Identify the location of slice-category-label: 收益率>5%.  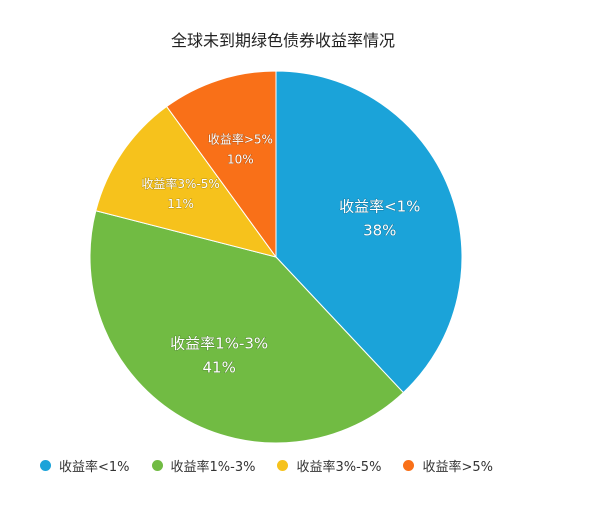
(240, 138).